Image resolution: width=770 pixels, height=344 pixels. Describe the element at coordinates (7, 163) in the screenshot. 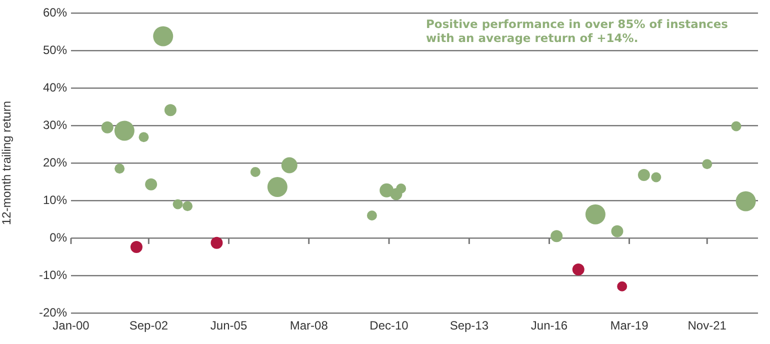

I see `y-axis-title: 12-month trailing return` at that location.